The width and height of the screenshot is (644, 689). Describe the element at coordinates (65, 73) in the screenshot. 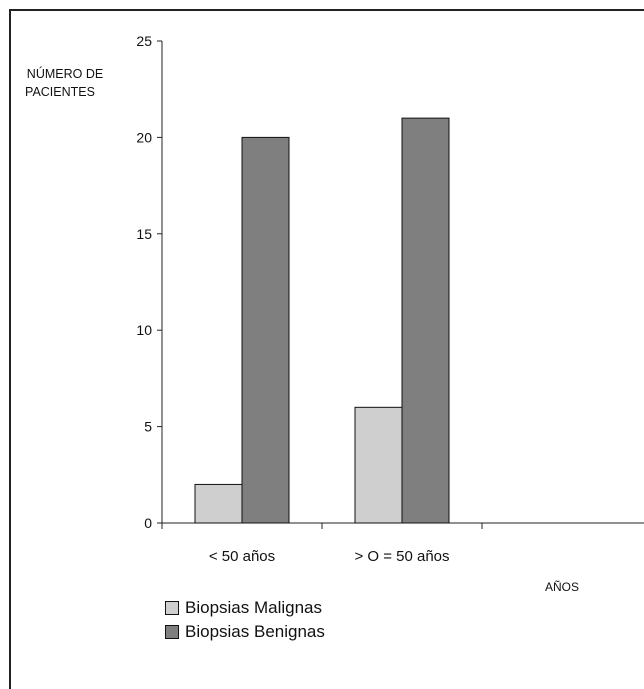

I see `y-axis-label-line-1: NÚMERO DE` at that location.